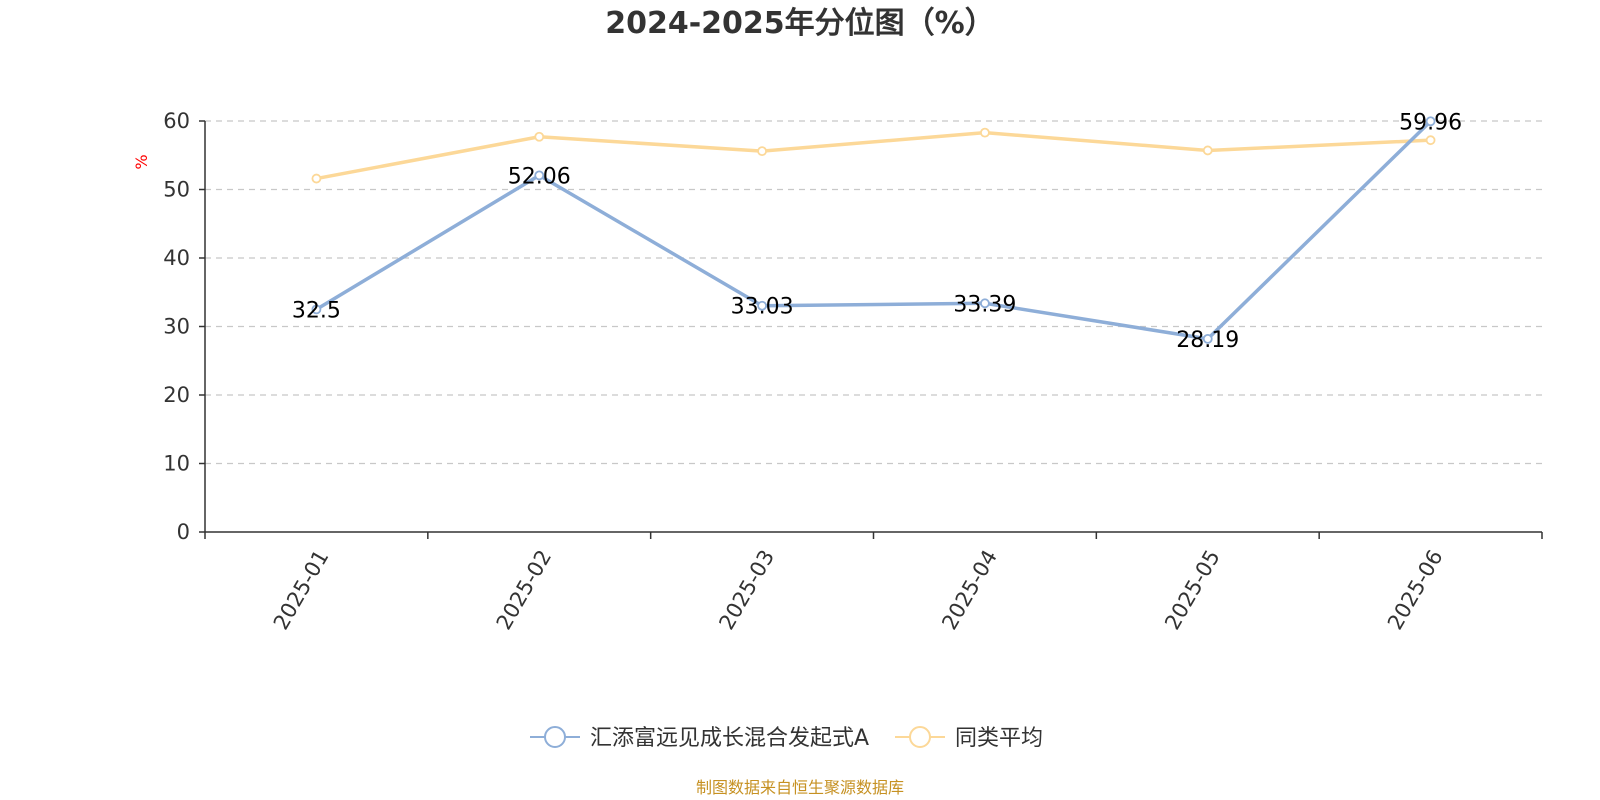  What do you see at coordinates (800, 23) in the screenshot?
I see `chart-title: 2024-2025年分位图（%）` at bounding box center [800, 23].